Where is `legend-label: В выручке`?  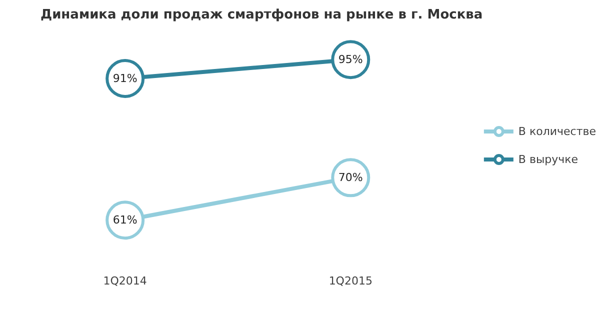
legend-label: В выручке is located at coordinates (548, 159).